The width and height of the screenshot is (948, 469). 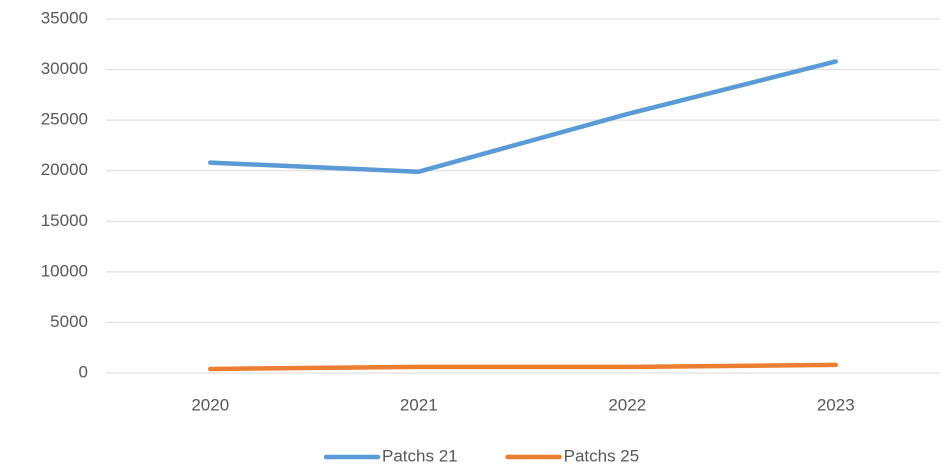 I want to click on y-tick-label: 15000, so click(x=64, y=220).